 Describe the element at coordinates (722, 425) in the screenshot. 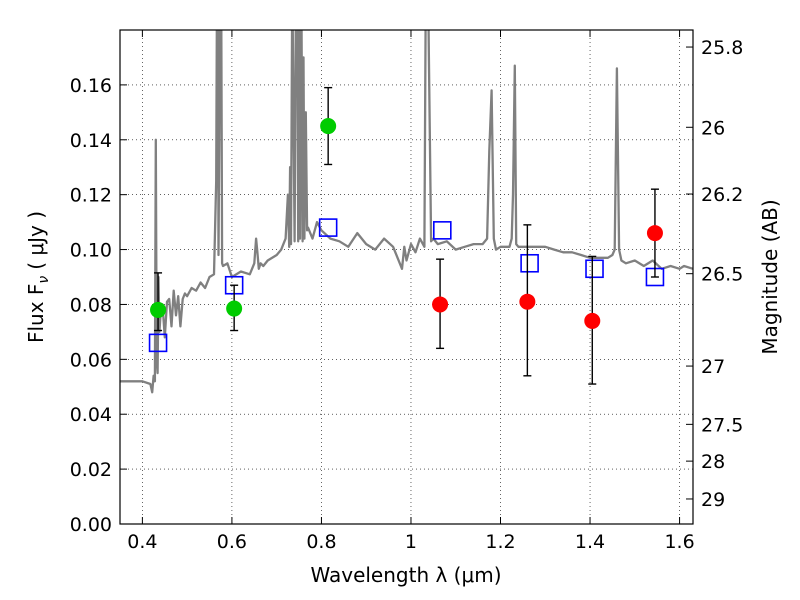

I see `y2-tick-label: 27.5` at that location.